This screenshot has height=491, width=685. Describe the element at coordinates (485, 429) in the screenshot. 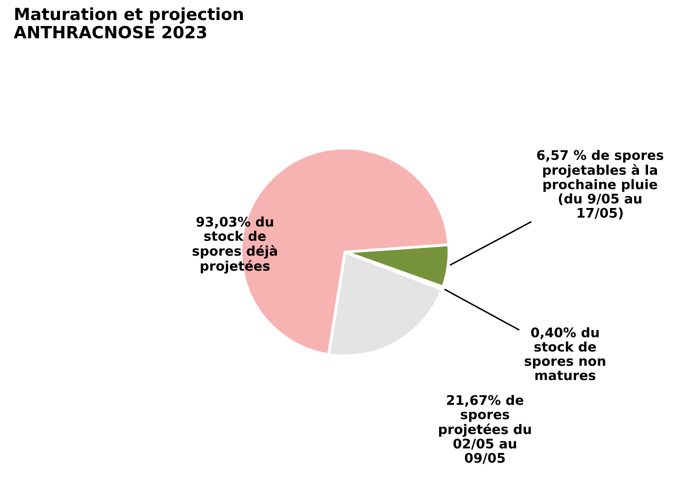

I see `slice-label: 21,67% de spores projetées du 02/05 au 09/05` at that location.